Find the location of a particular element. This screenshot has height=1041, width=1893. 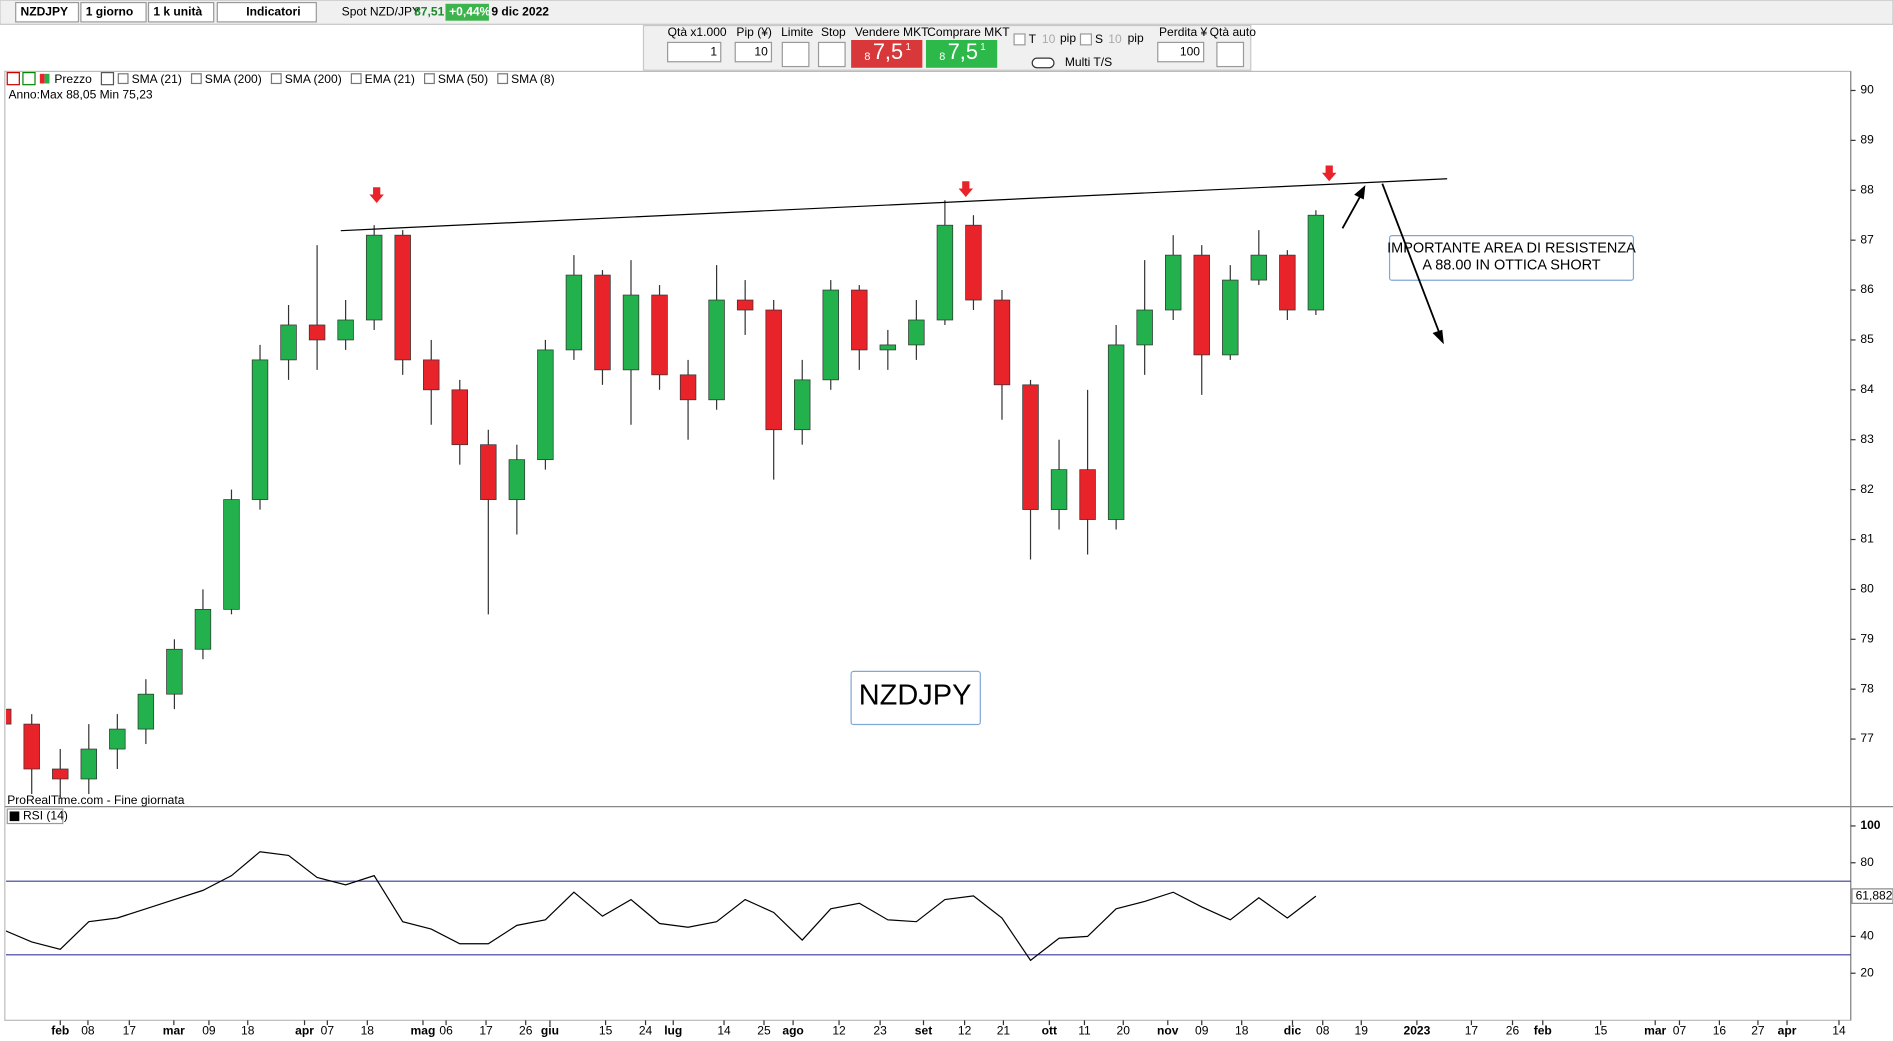

sell-big: 7,5 is located at coordinates (888, 51).